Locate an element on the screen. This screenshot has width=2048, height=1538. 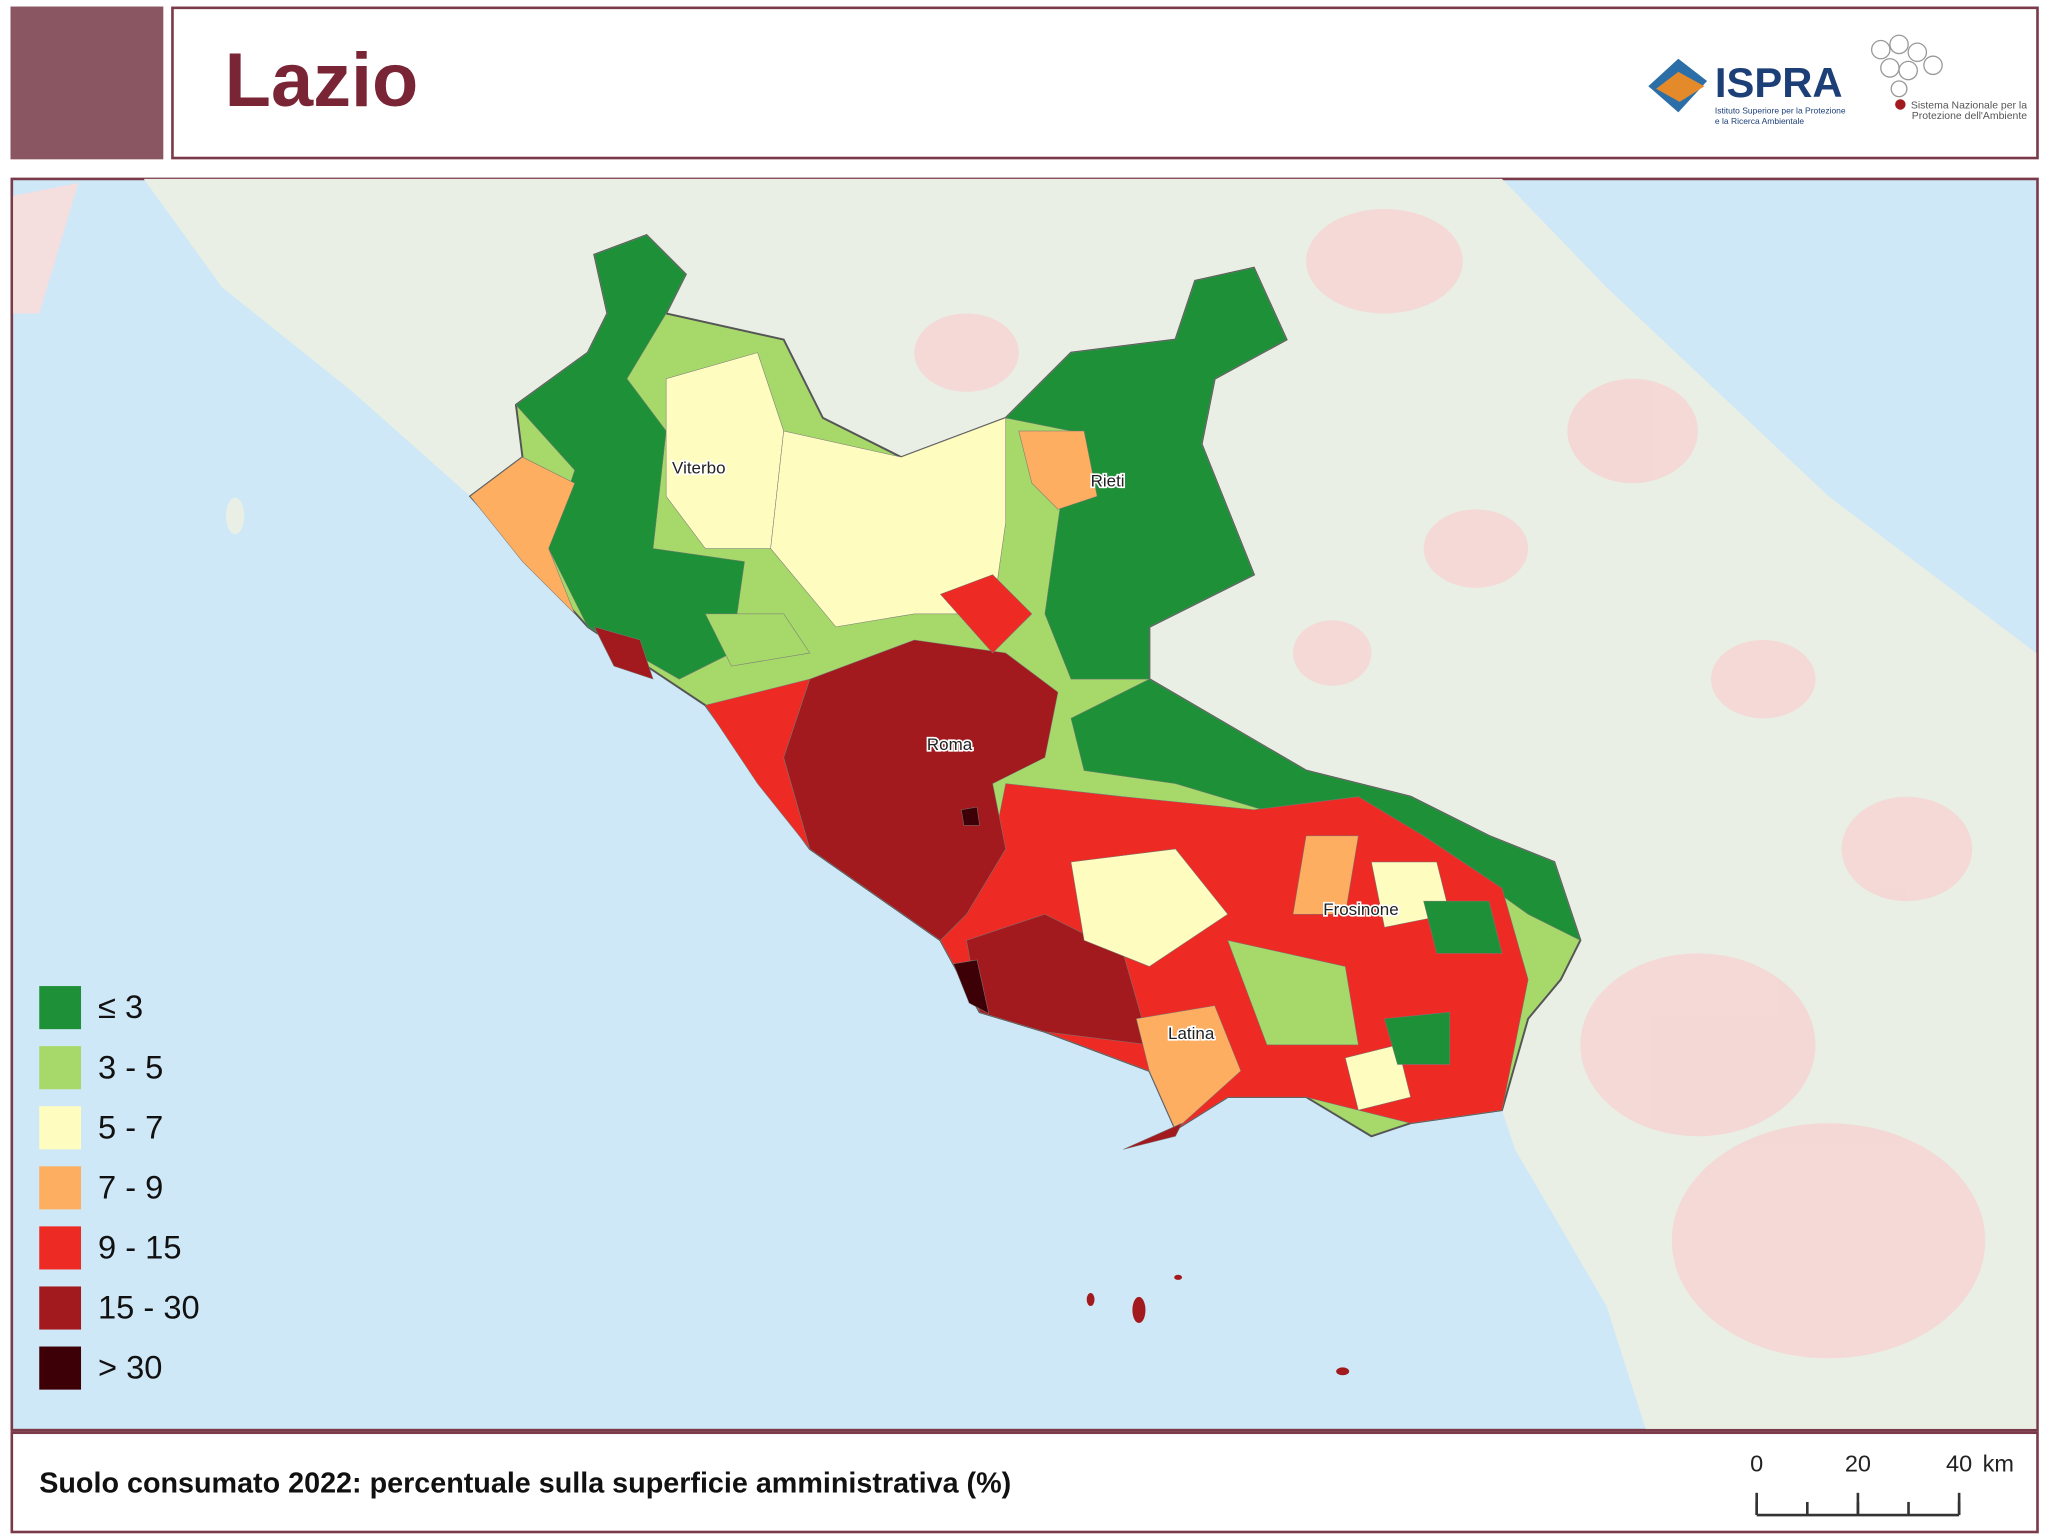
city-label: Roma is located at coordinates (950, 744).